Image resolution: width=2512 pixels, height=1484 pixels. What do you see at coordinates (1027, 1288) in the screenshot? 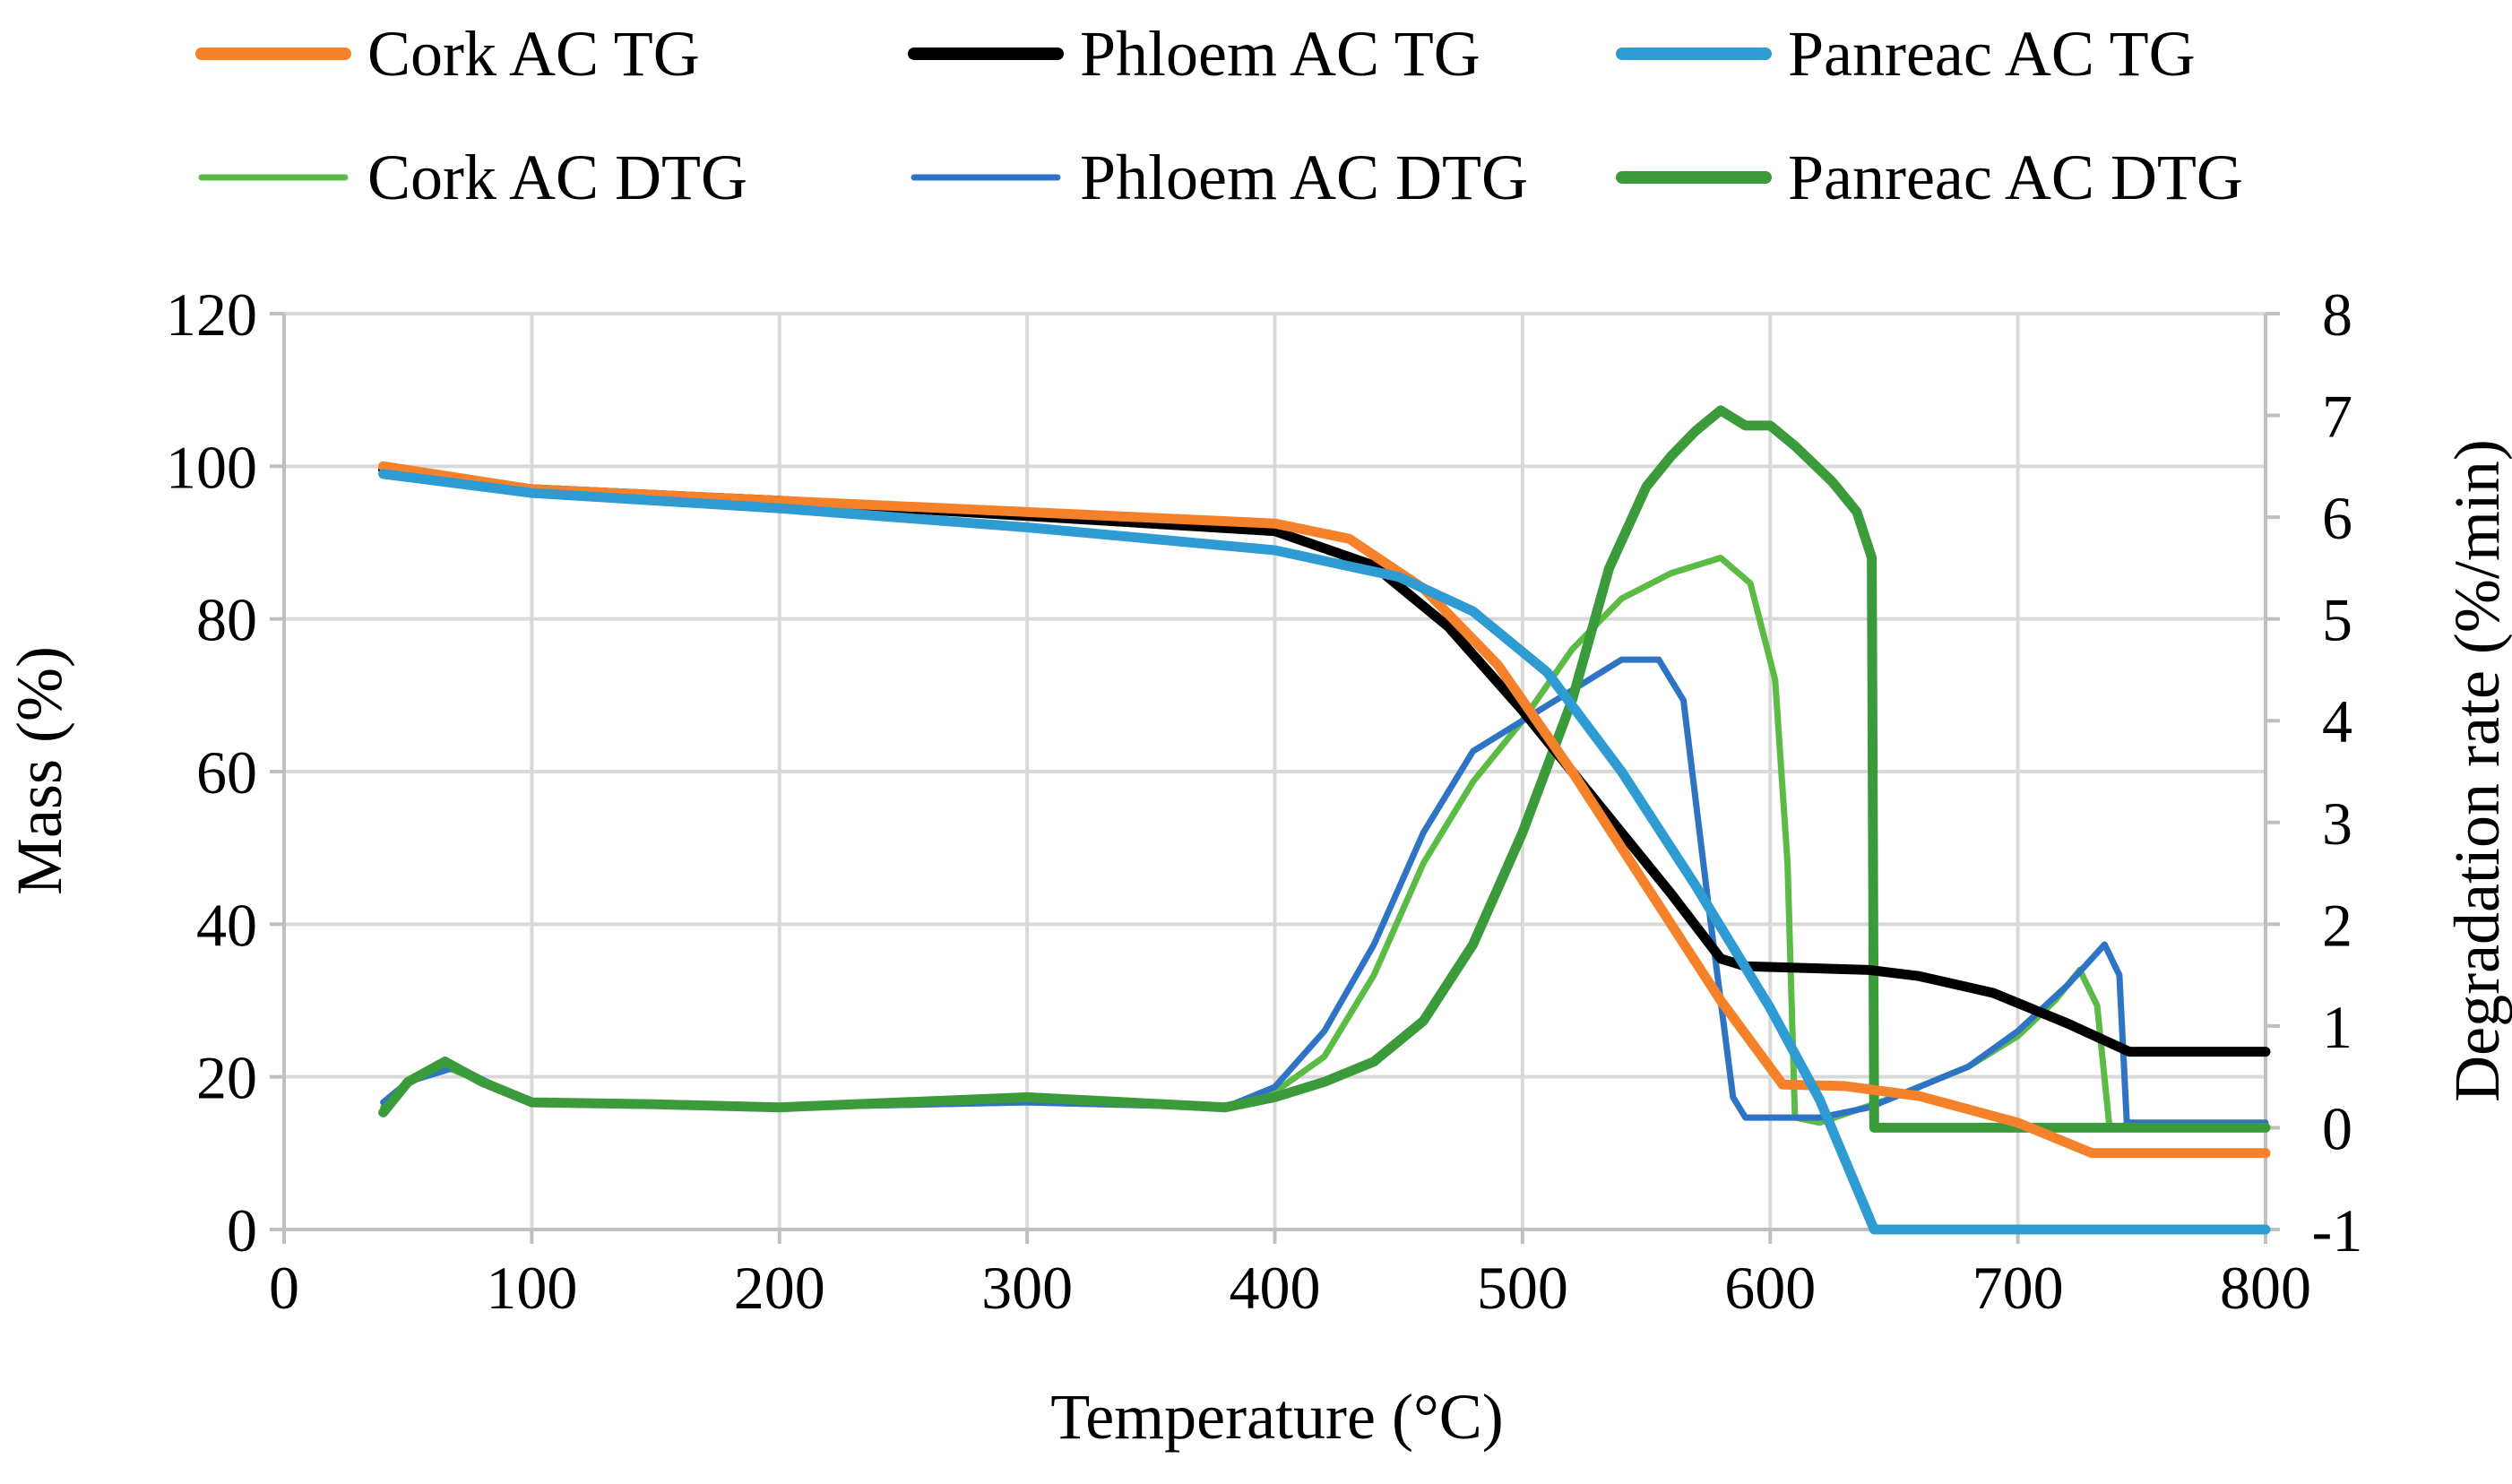
I see `x-tick-label: 300` at bounding box center [1027, 1288].